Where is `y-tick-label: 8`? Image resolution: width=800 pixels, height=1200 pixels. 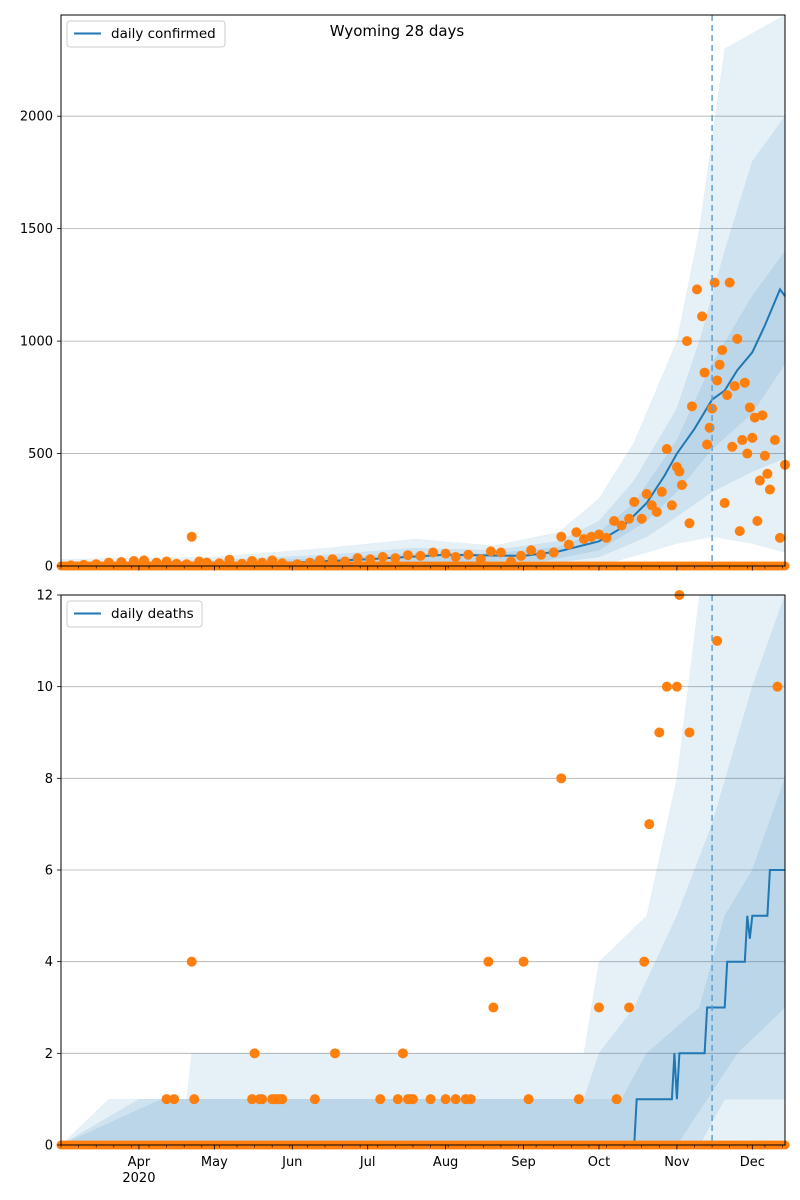
y-tick-label: 8 is located at coordinates (49, 779).